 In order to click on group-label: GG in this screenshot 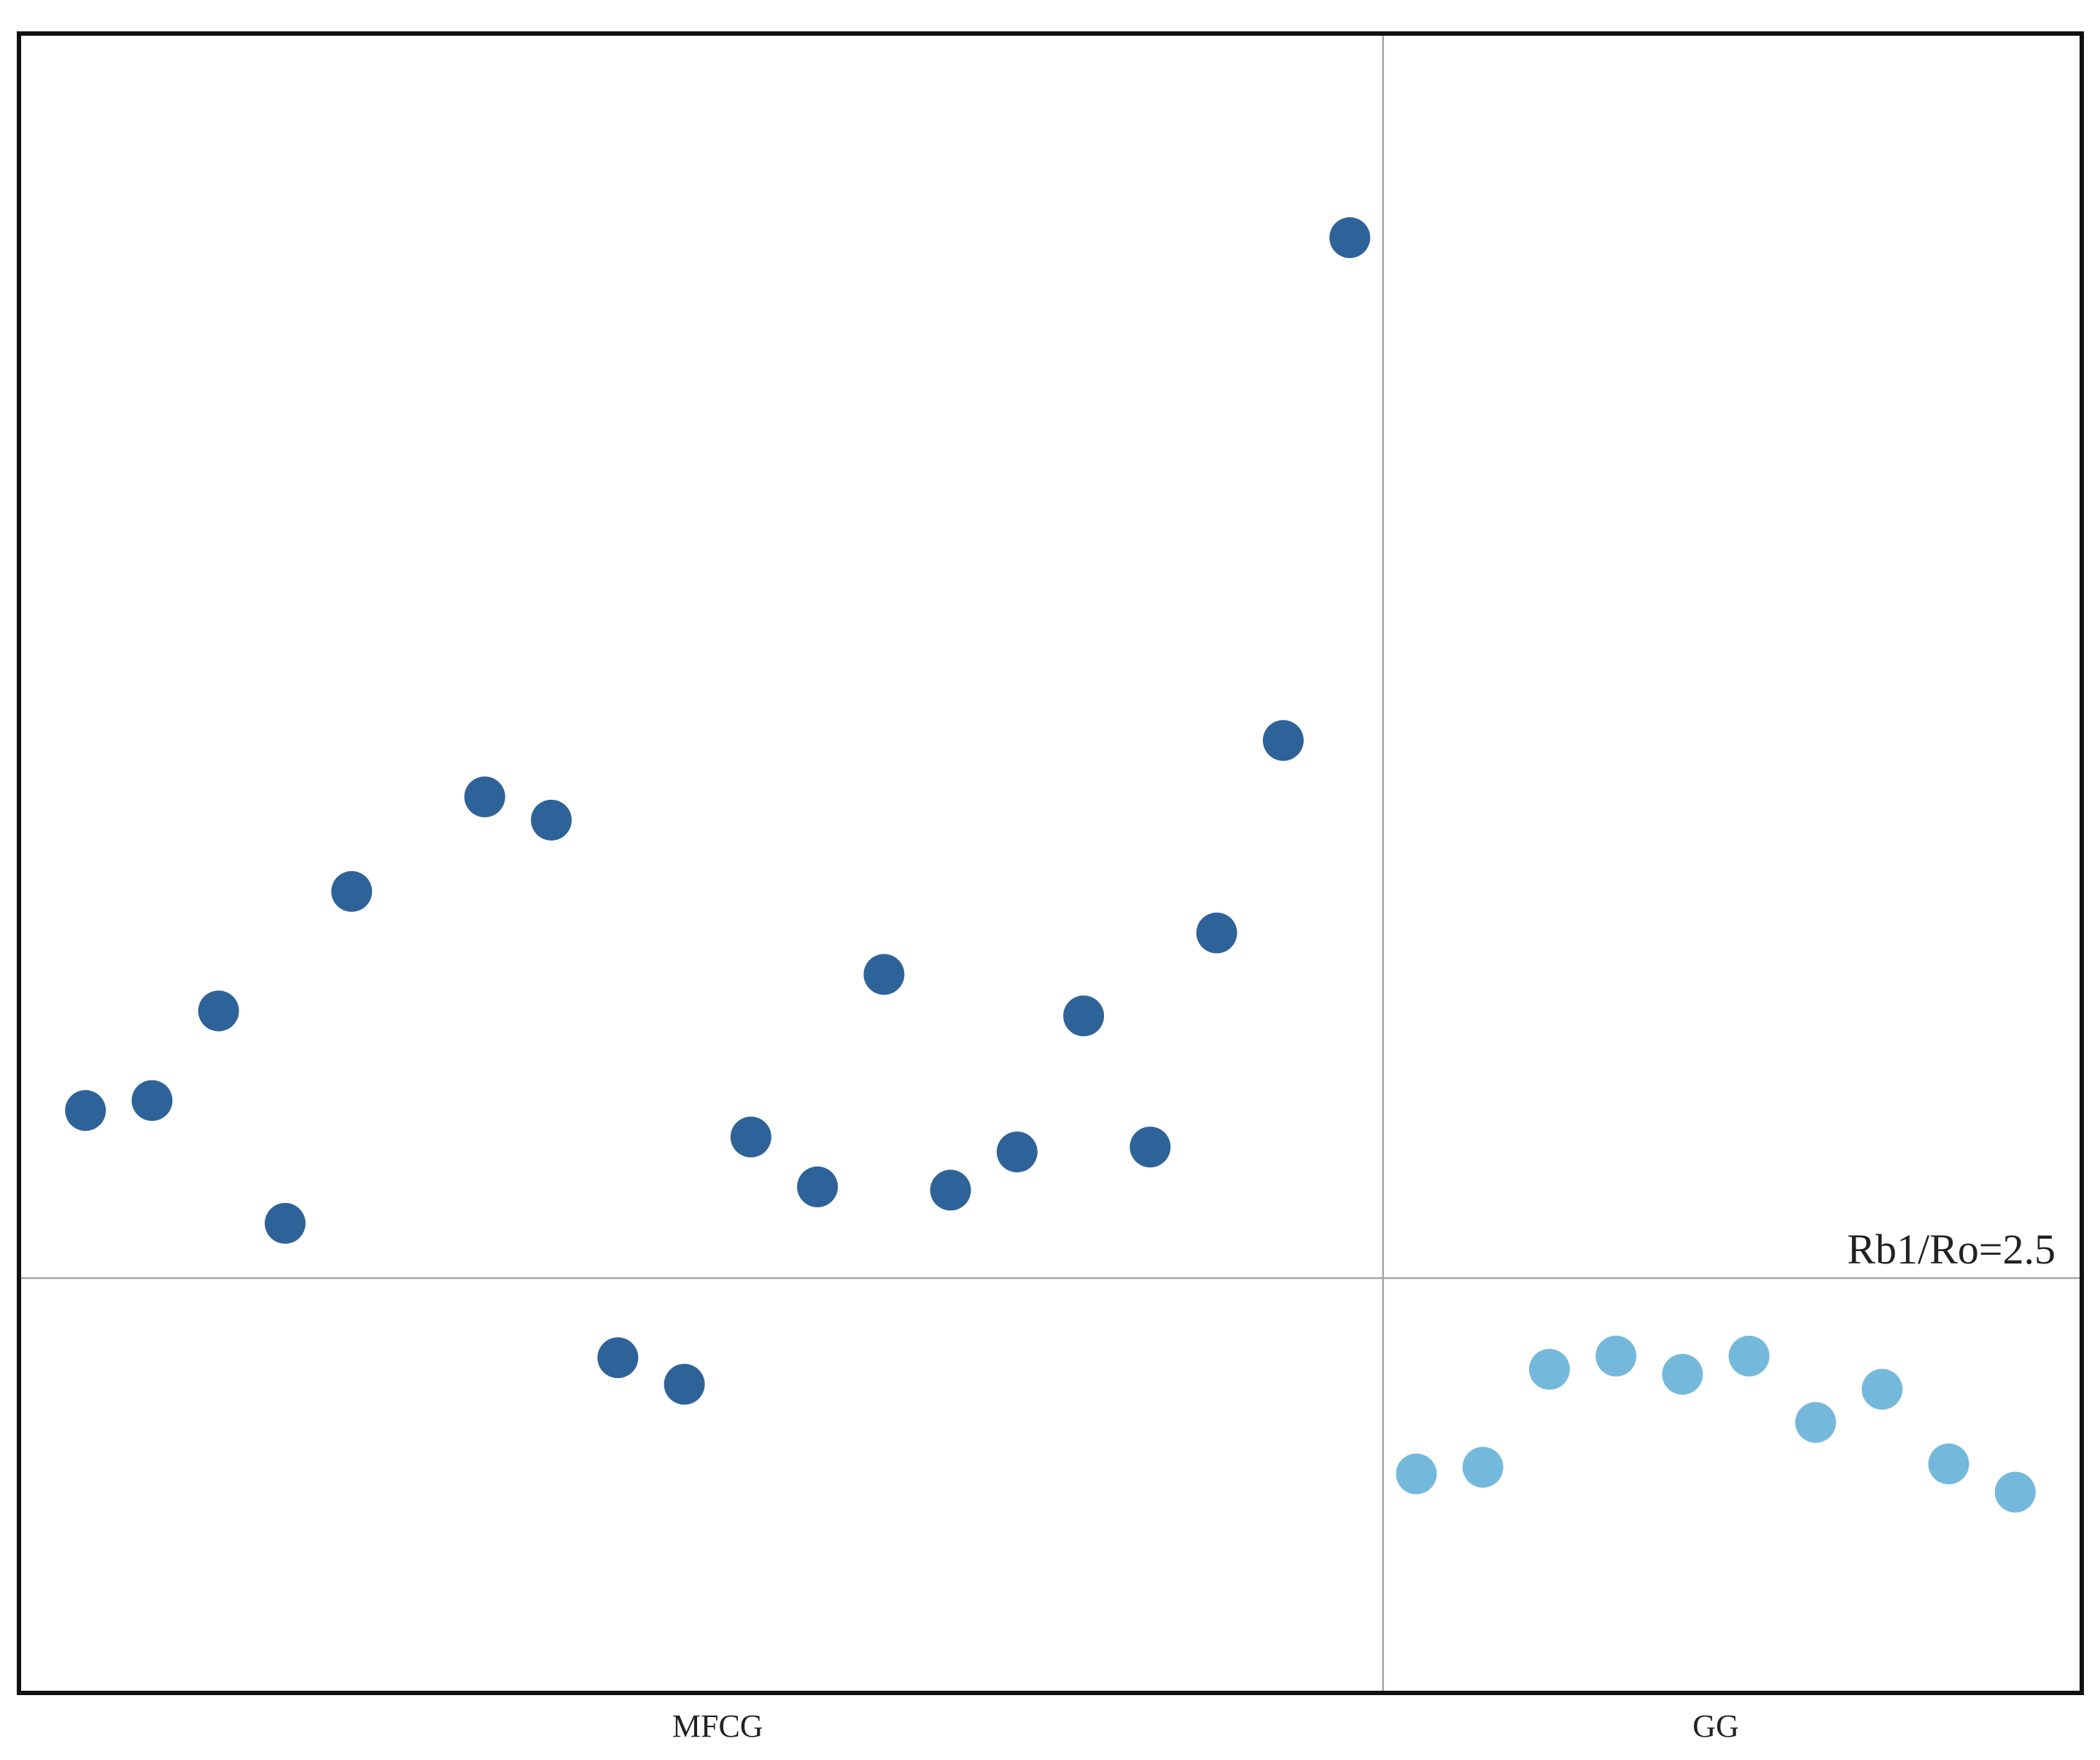, I will do `click(1715, 1726)`.